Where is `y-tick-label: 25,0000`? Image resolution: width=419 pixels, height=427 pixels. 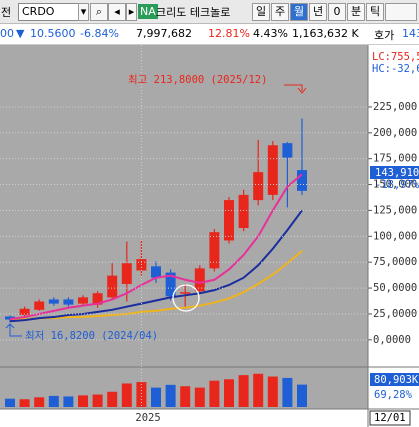
y-tick-label: 25,0000 is located at coordinates (395, 314).